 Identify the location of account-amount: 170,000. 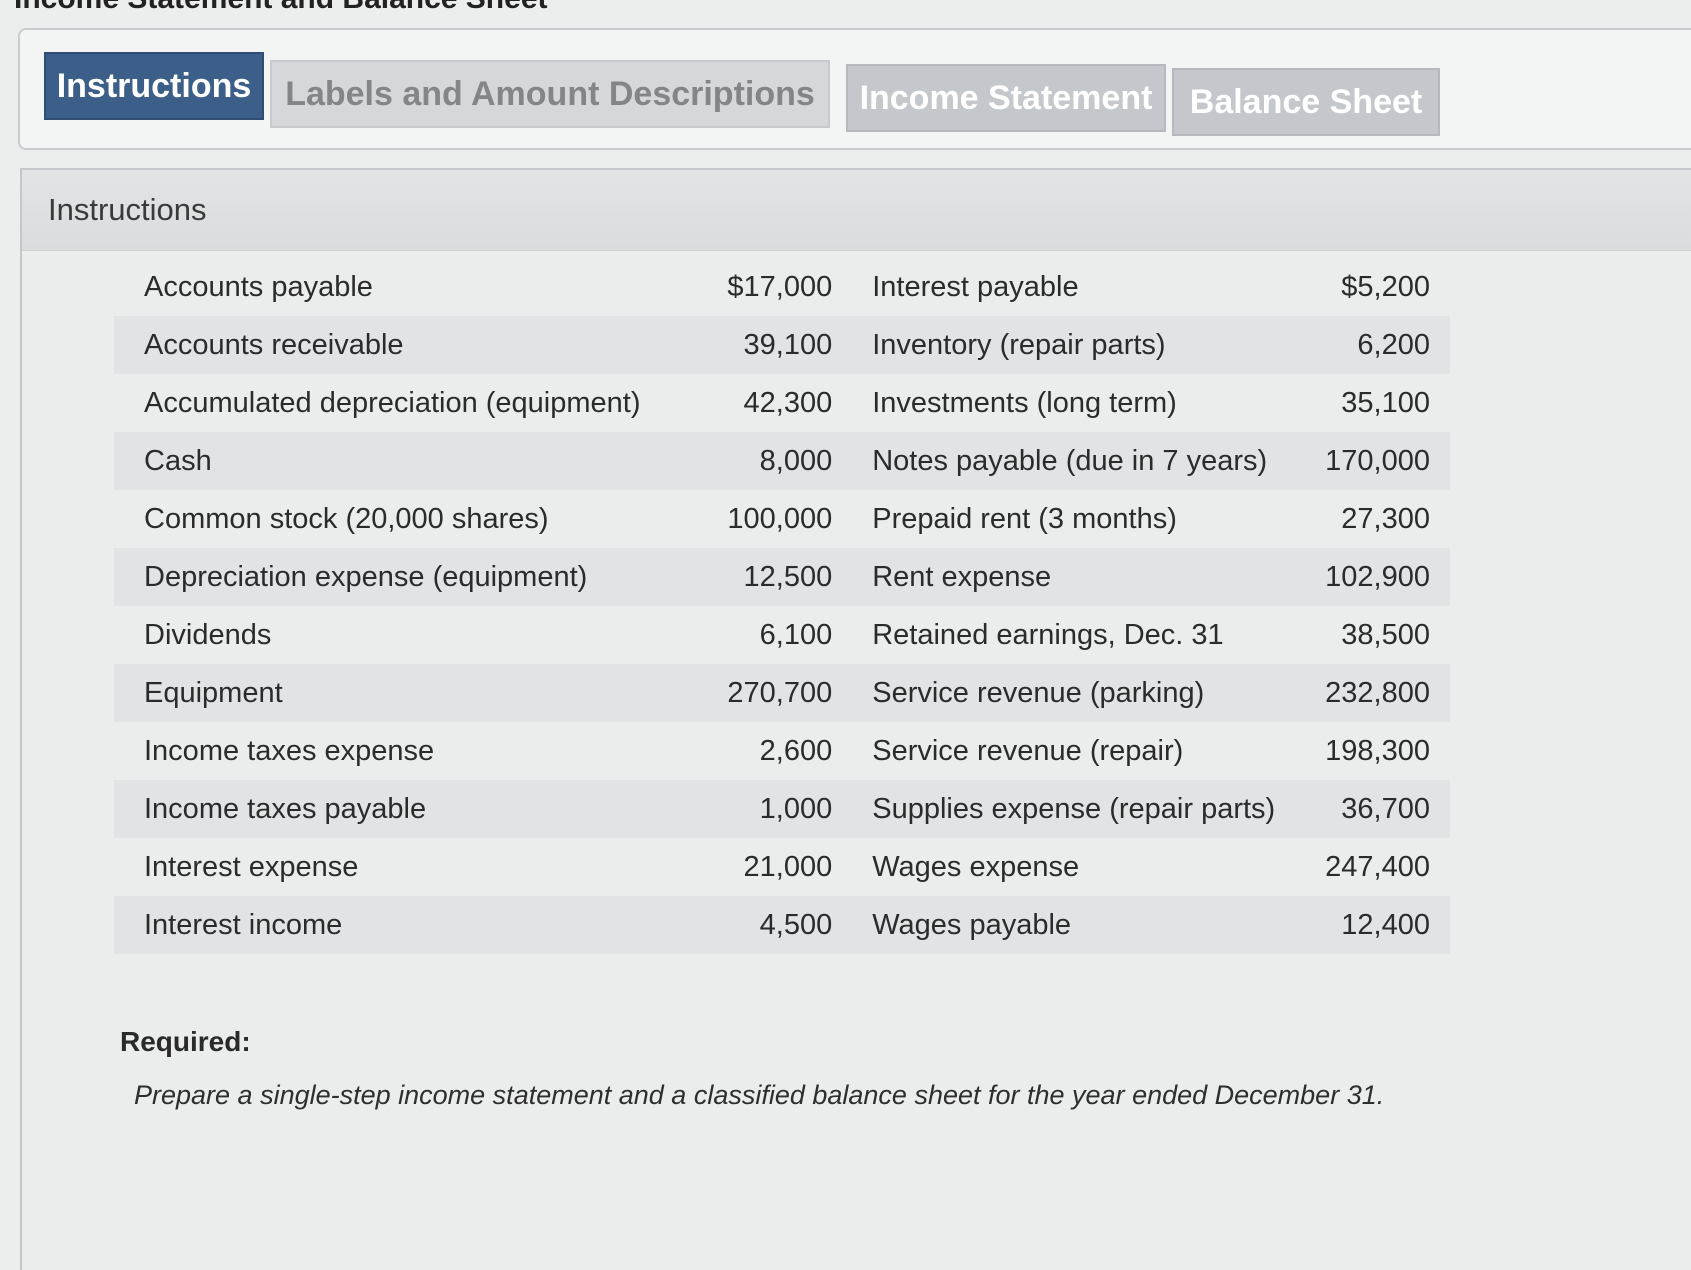
(1368, 461).